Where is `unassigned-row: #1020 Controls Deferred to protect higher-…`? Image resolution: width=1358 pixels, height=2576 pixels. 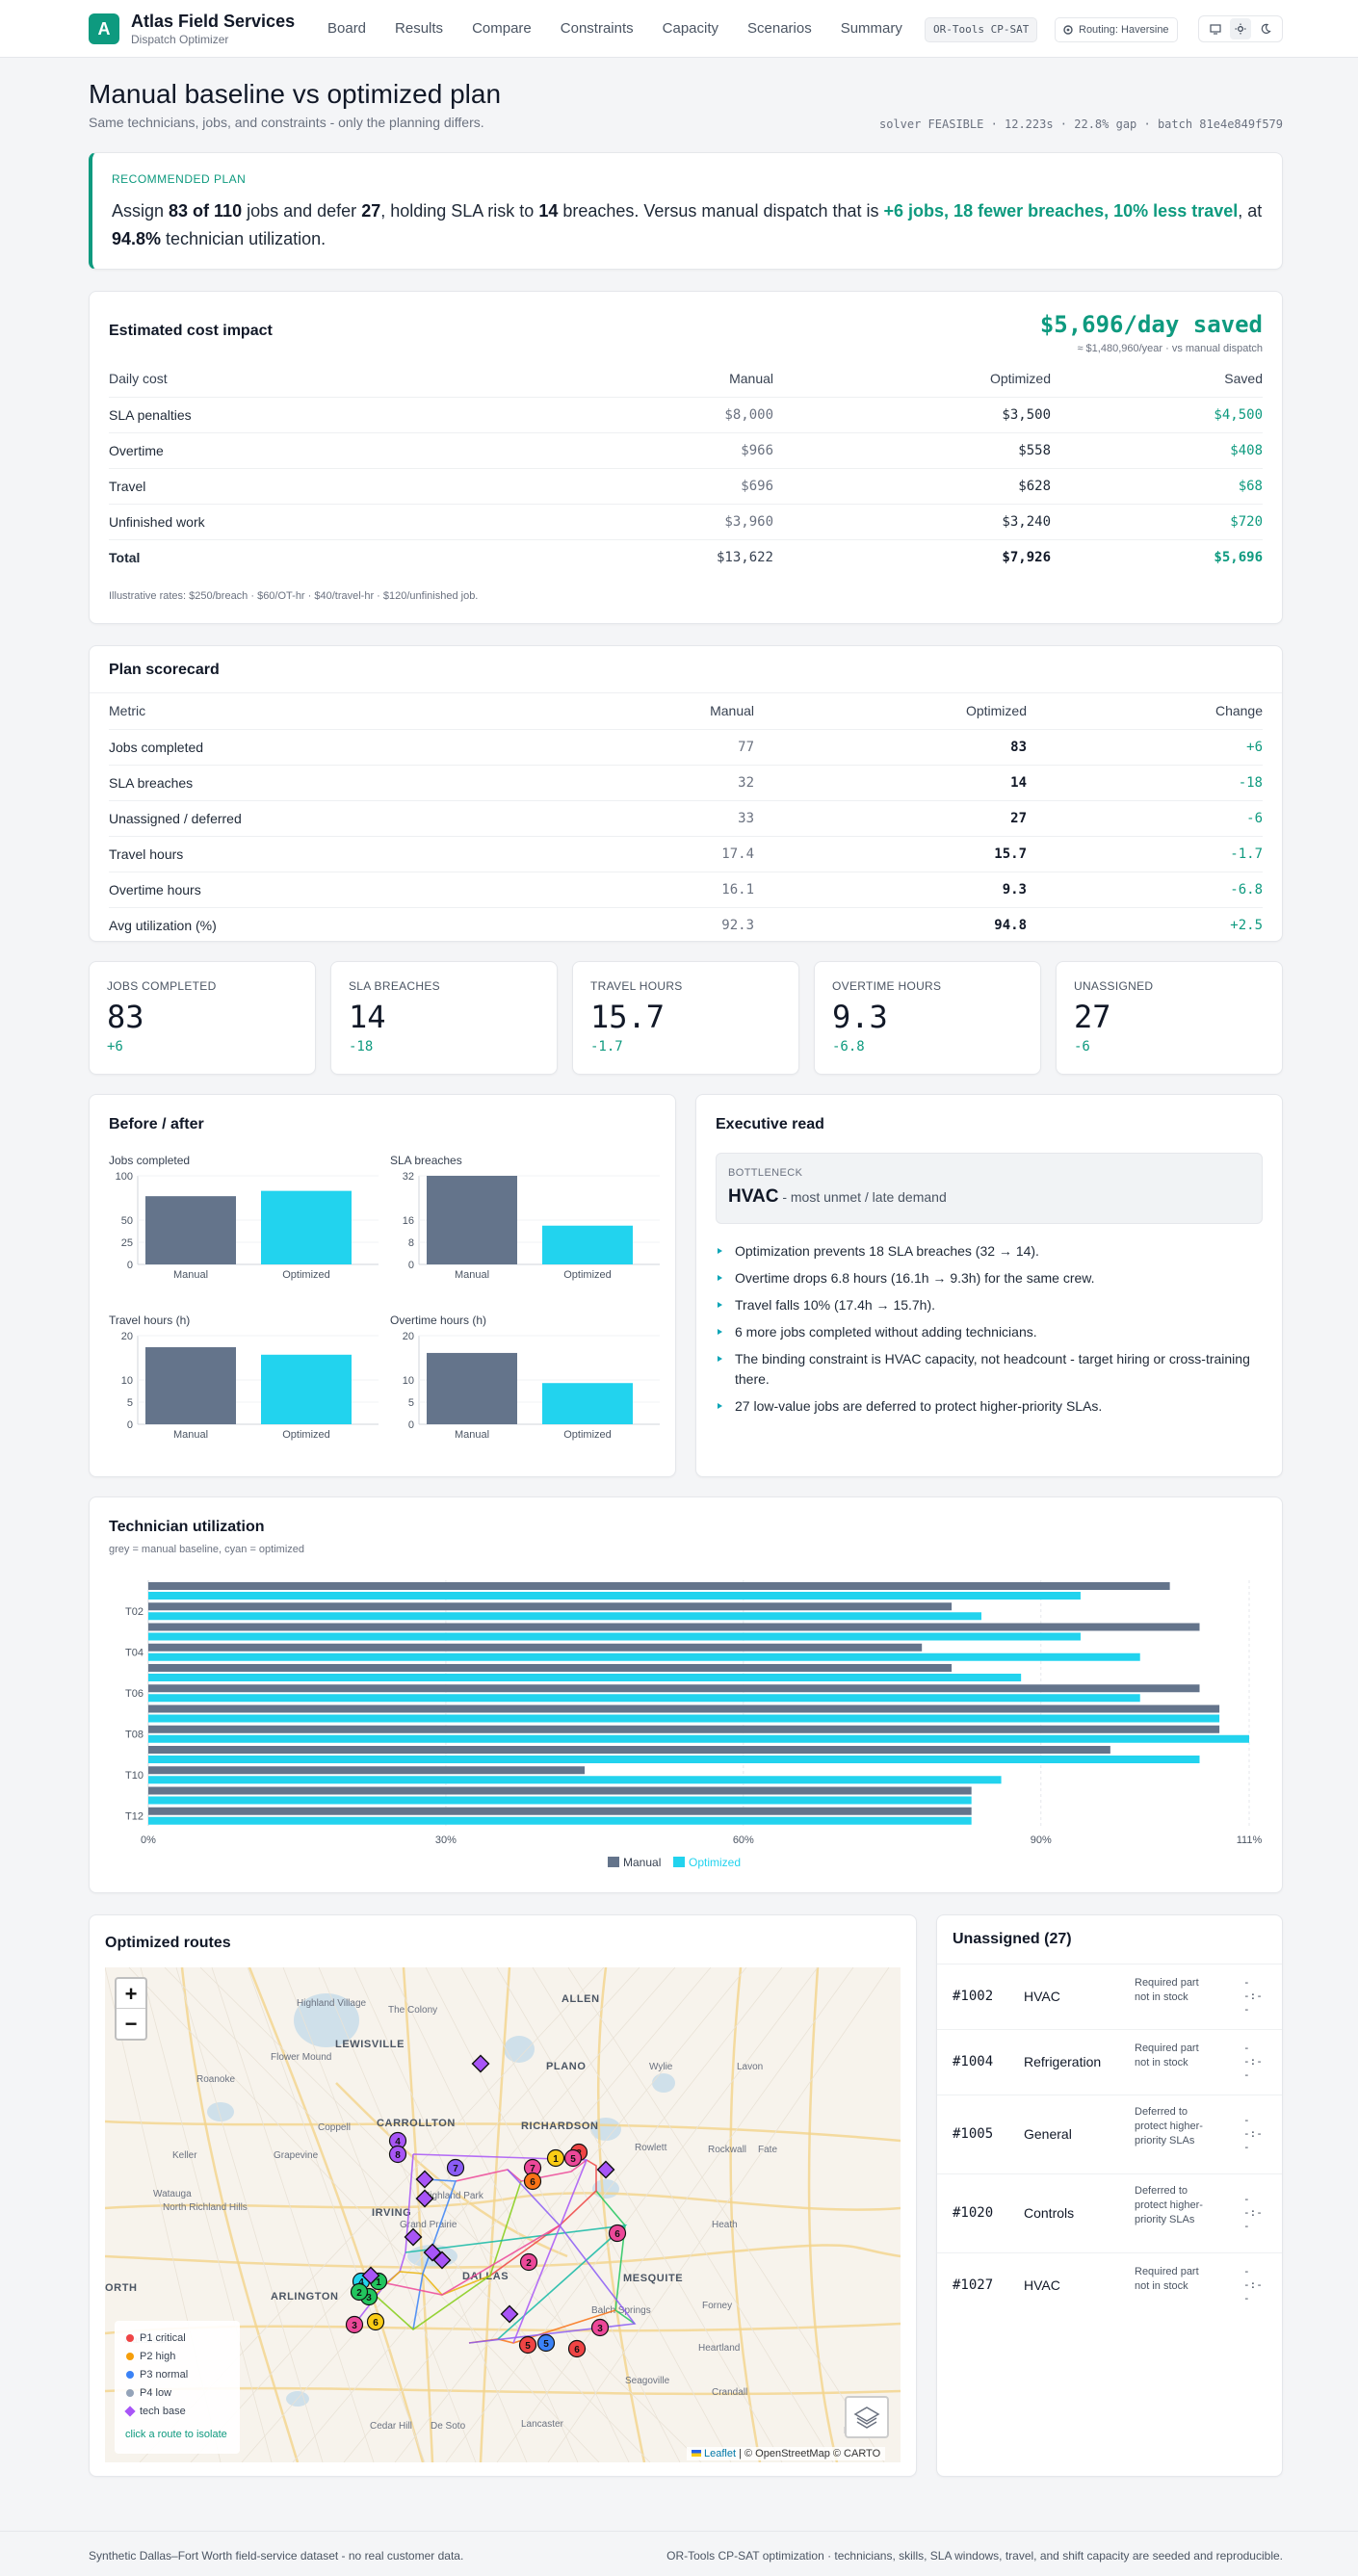 unassigned-row: #1020 Controls Deferred to protect higher-… is located at coordinates (1109, 2212).